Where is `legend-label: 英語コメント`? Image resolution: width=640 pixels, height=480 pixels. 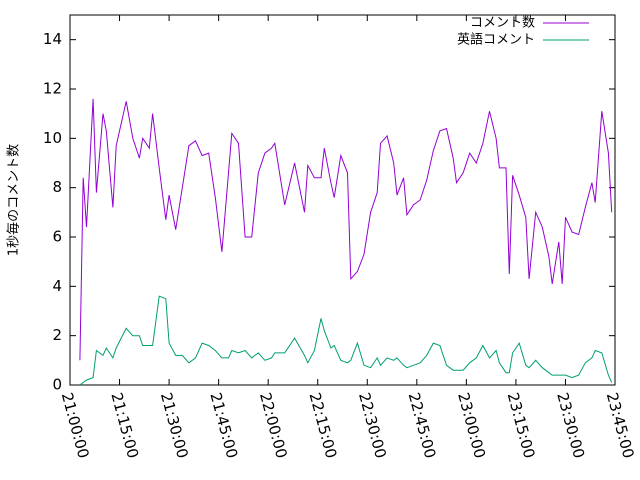 legend-label: 英語コメント is located at coordinates (496, 40).